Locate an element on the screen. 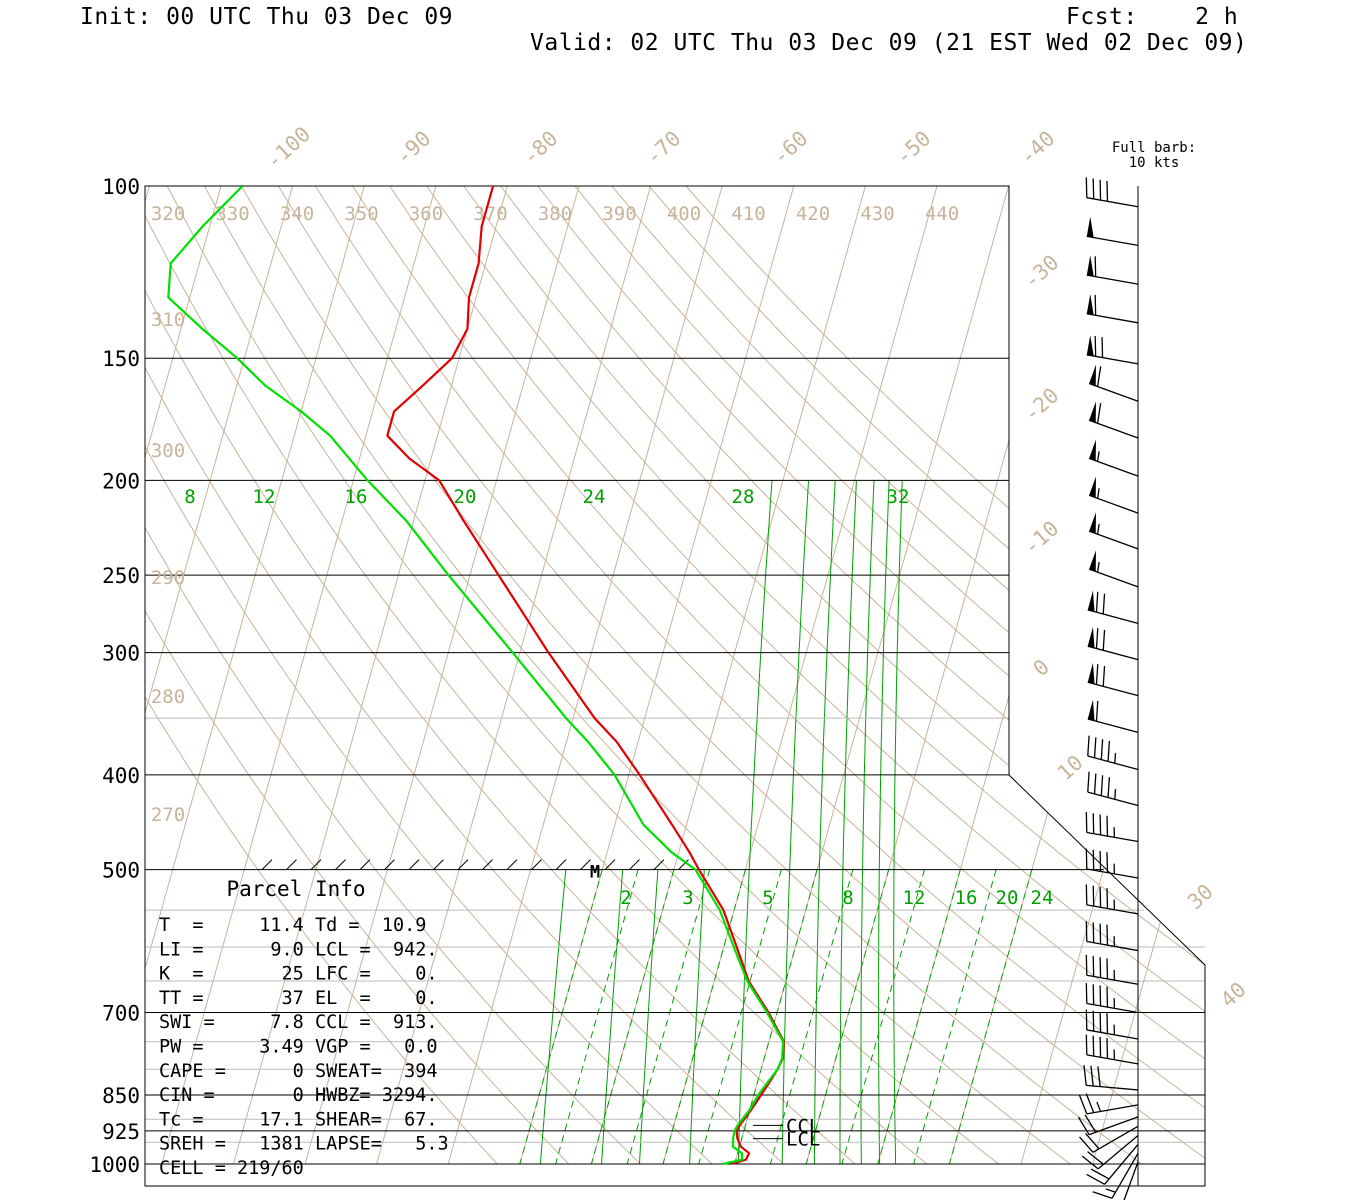 Image resolution: width=1350 pixels, height=1200 pixels. parcel-info-value: EL = 0. is located at coordinates (376, 998).